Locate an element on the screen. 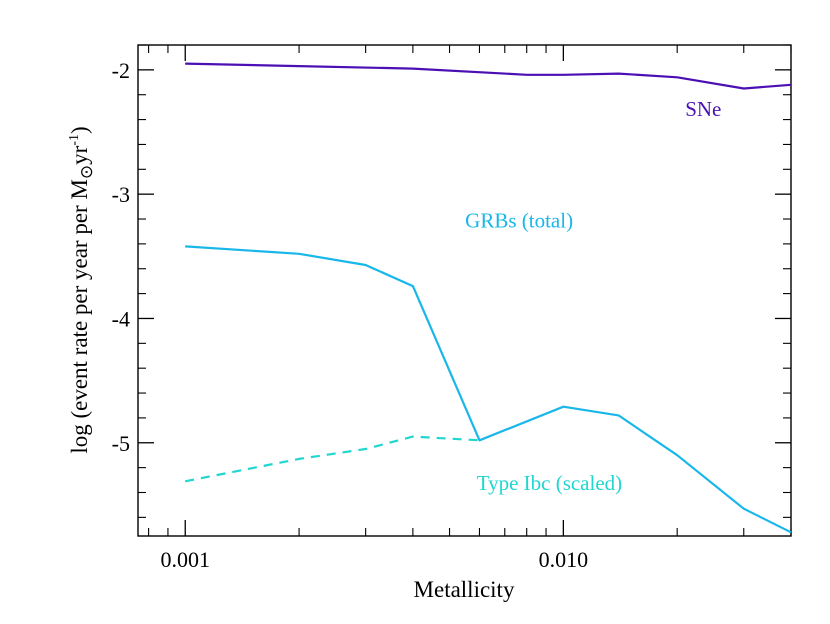 Image resolution: width=830 pixels, height=624 pixels. y-axis-title-close: ) is located at coordinates (79, 130).